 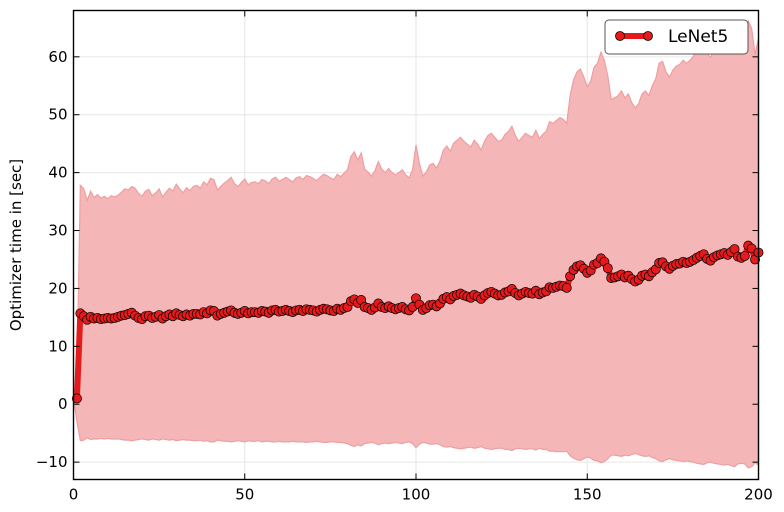 I want to click on x-tick-label: 100, so click(x=416, y=495).